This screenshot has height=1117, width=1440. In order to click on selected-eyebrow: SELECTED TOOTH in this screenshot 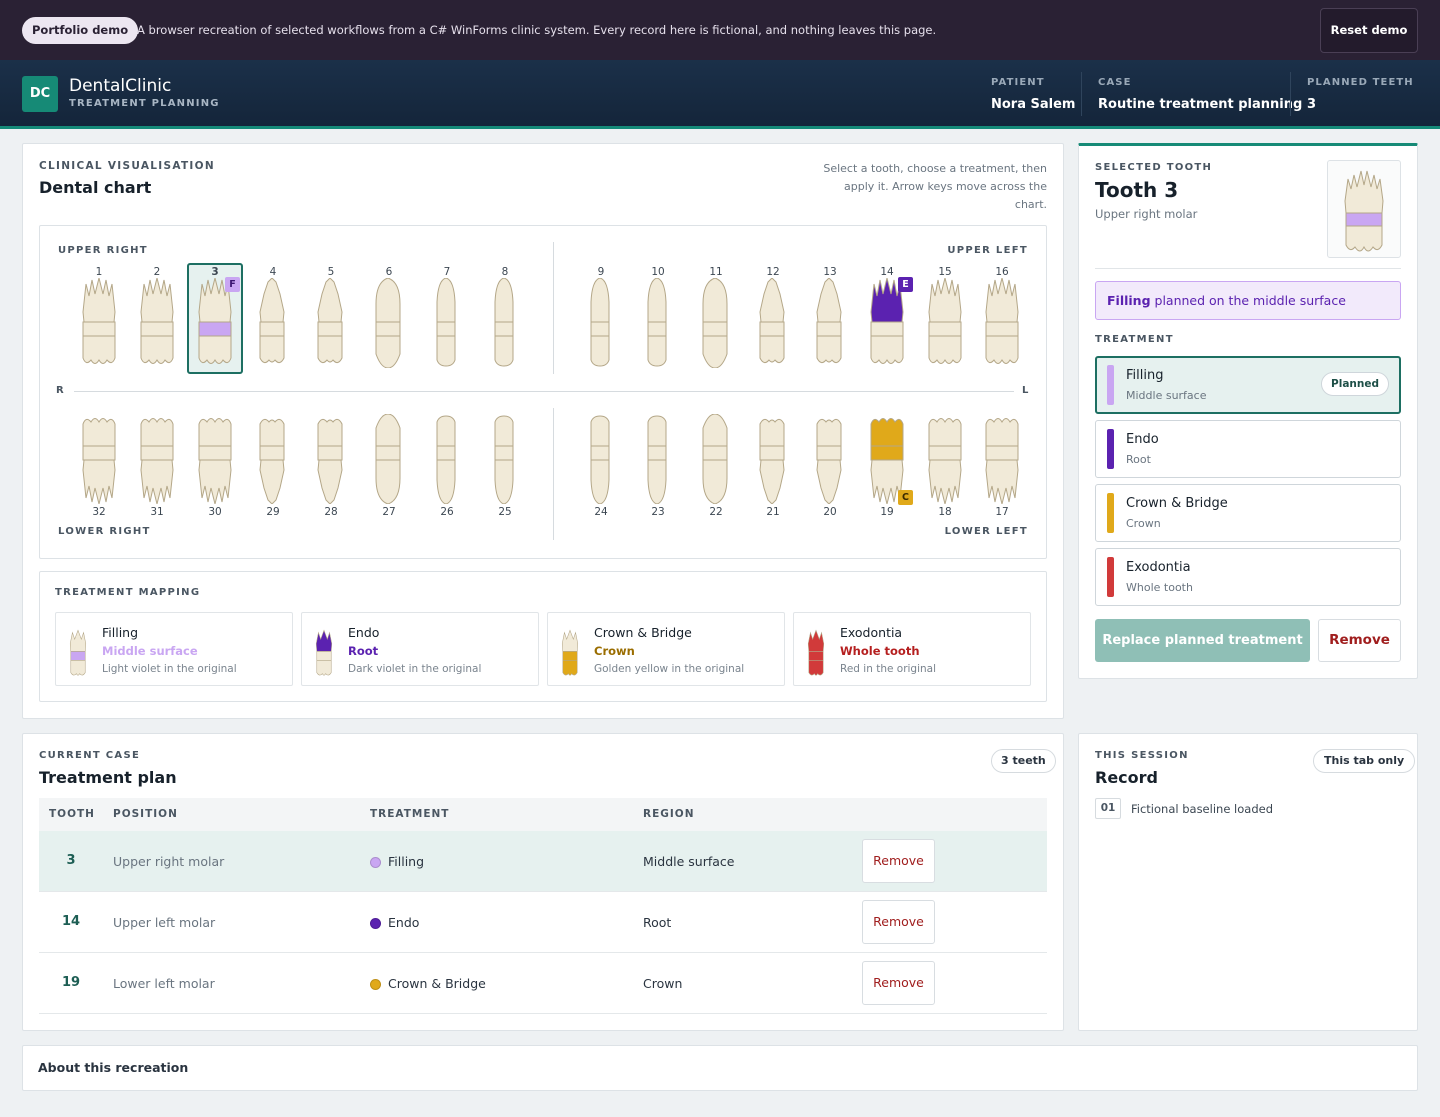, I will do `click(1154, 167)`.